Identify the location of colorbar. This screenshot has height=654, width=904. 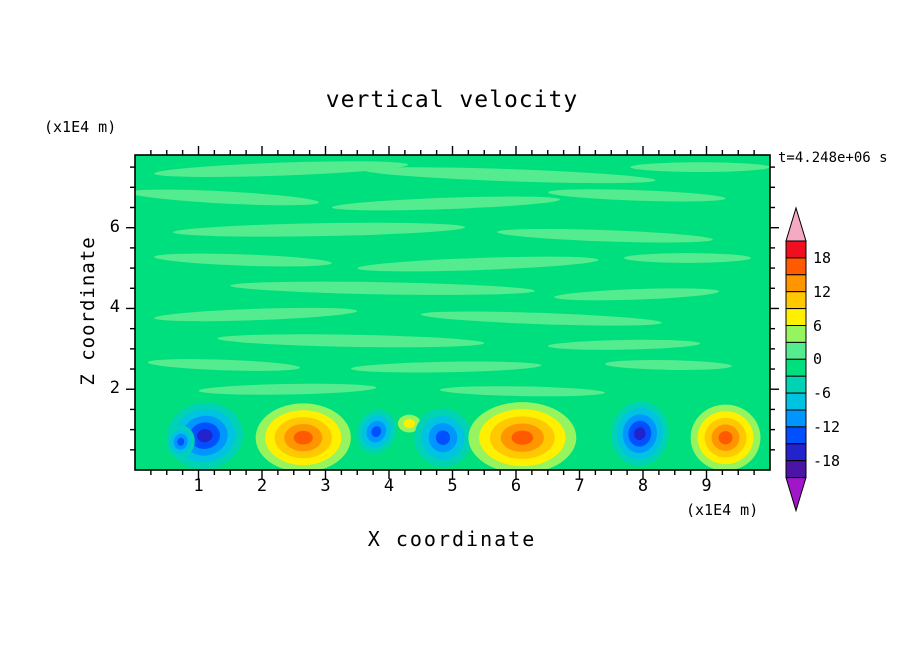
(796, 359).